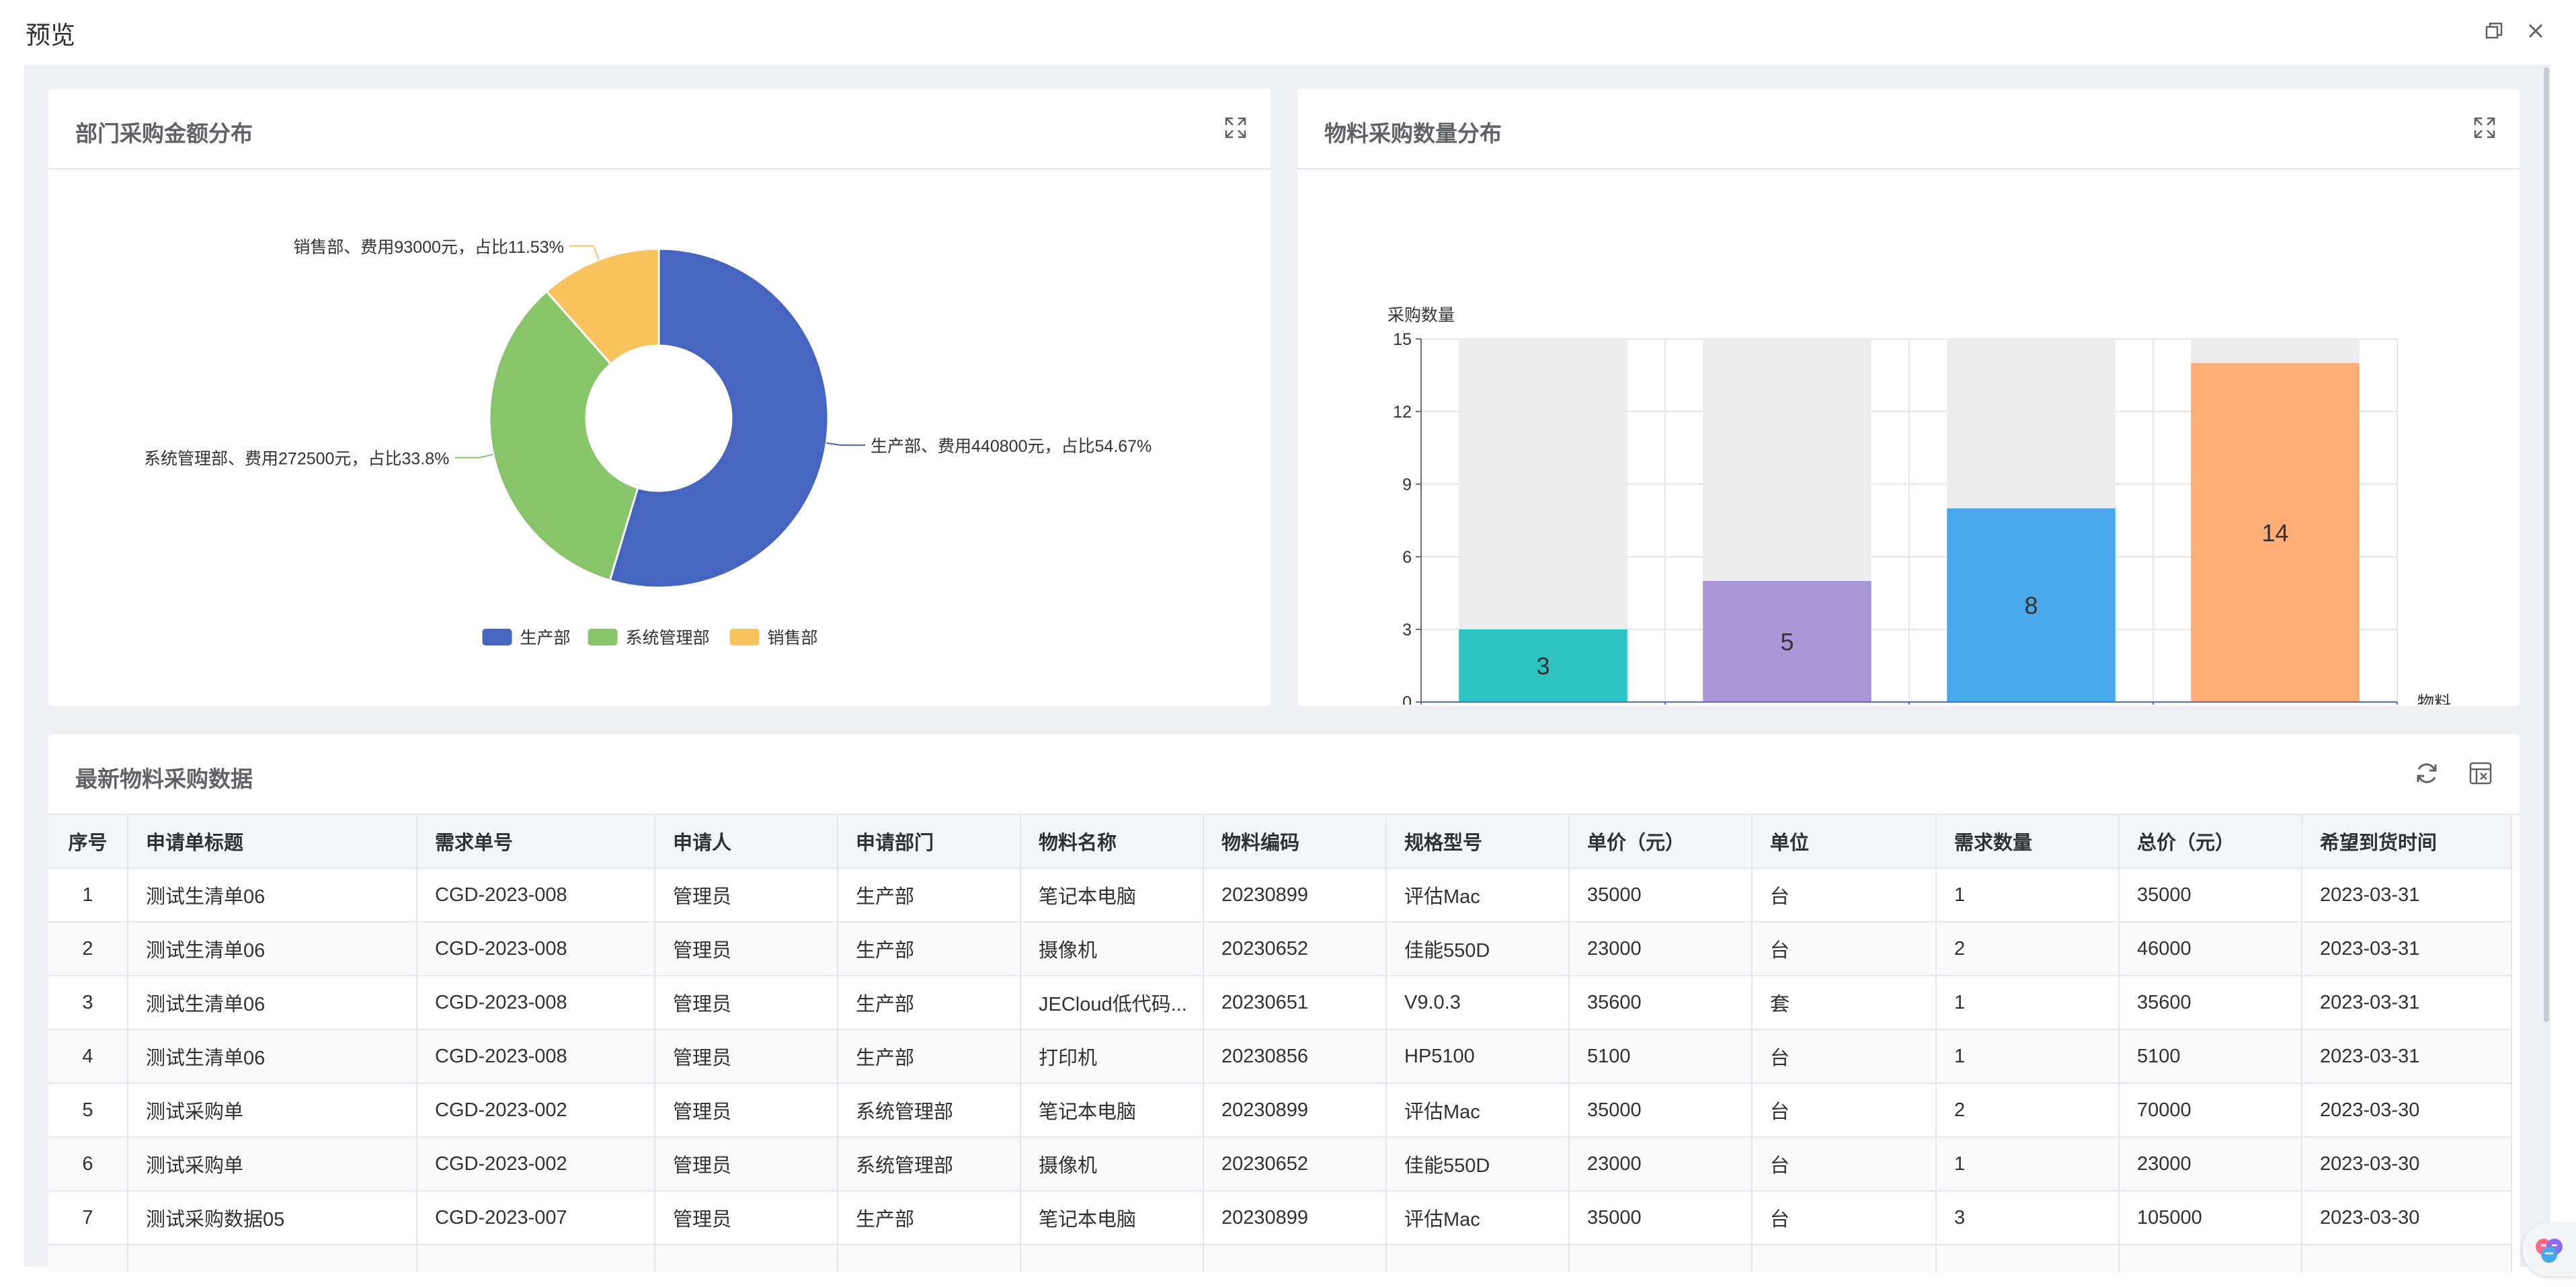 This screenshot has width=2576, height=1287. Describe the element at coordinates (1284, 775) in the screenshot. I see `card-header: 最新物料采购数据` at that location.